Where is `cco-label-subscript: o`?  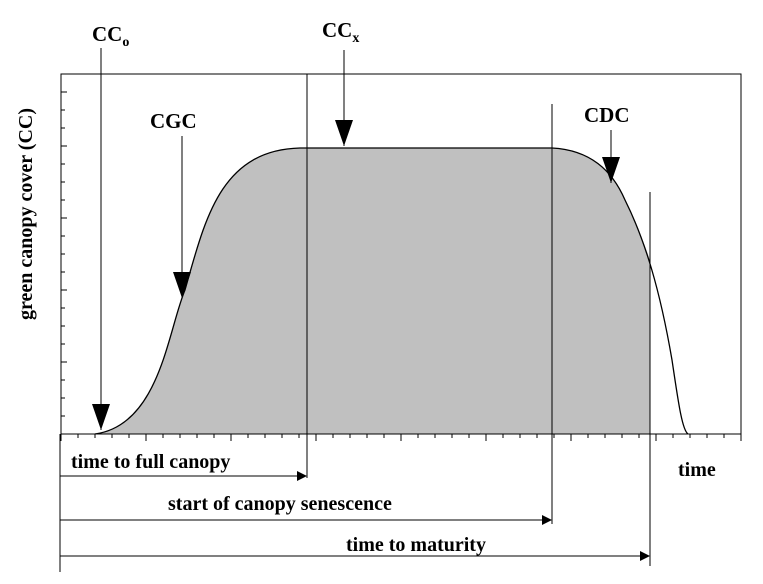
cco-label-subscript: o is located at coordinates (125, 42).